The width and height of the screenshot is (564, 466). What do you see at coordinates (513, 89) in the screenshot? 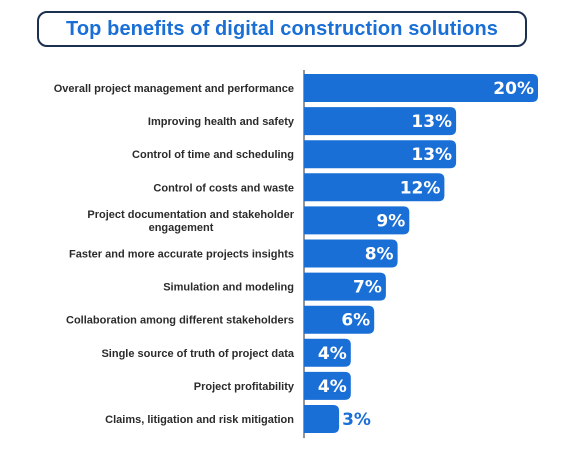
I see `value-label: 20%` at bounding box center [513, 89].